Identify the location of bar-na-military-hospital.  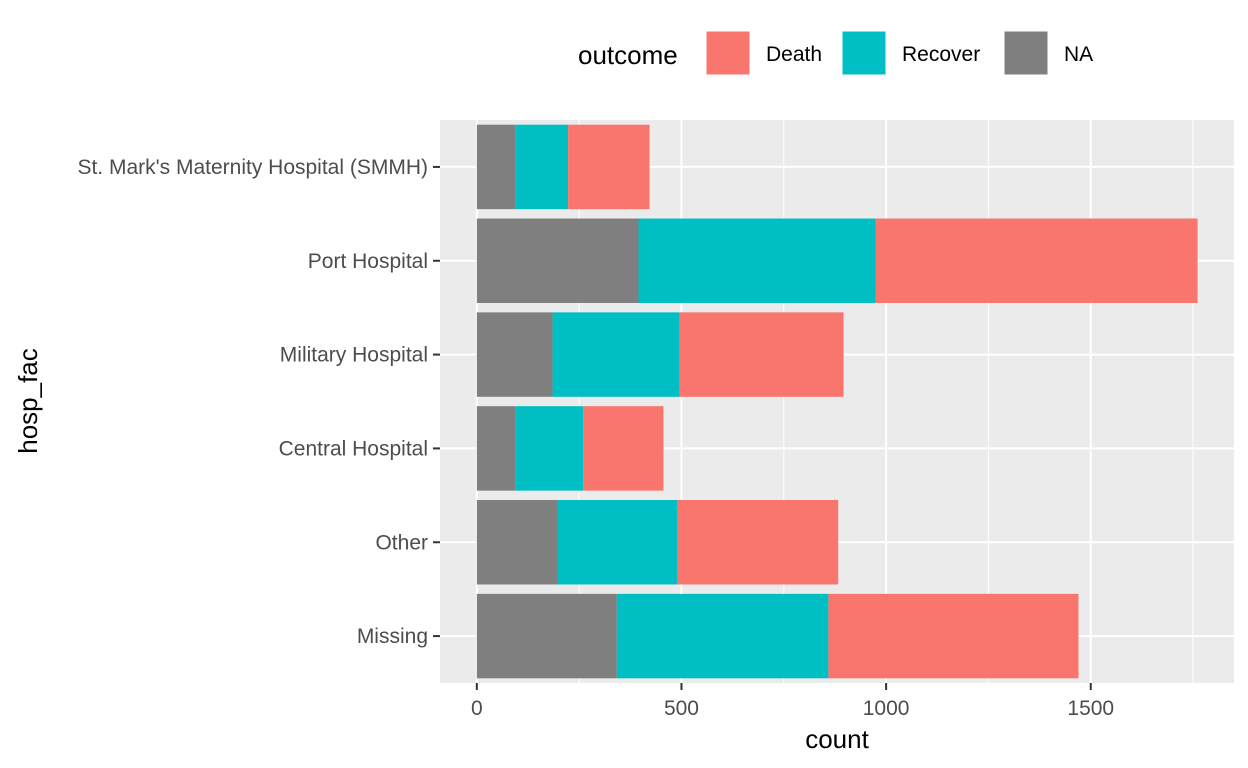
(514, 354).